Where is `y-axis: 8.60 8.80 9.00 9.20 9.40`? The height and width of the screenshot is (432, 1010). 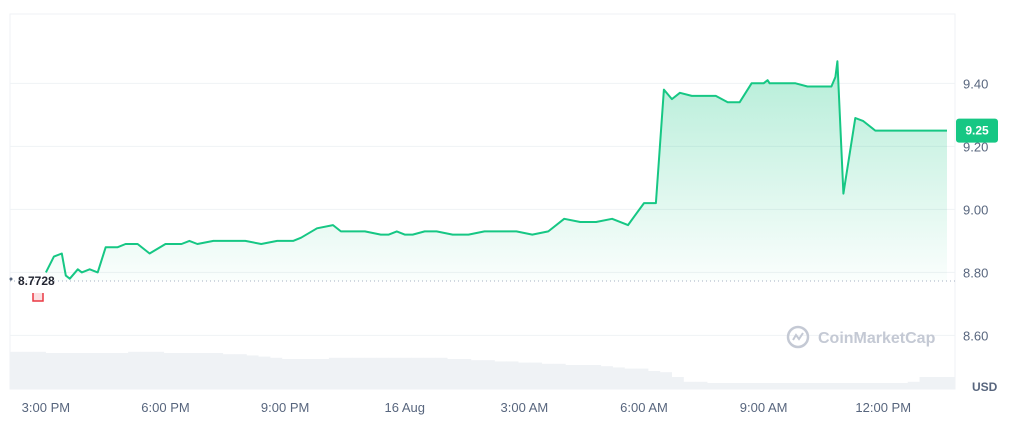
y-axis: 8.60 8.80 9.00 9.20 9.40 is located at coordinates (975, 209).